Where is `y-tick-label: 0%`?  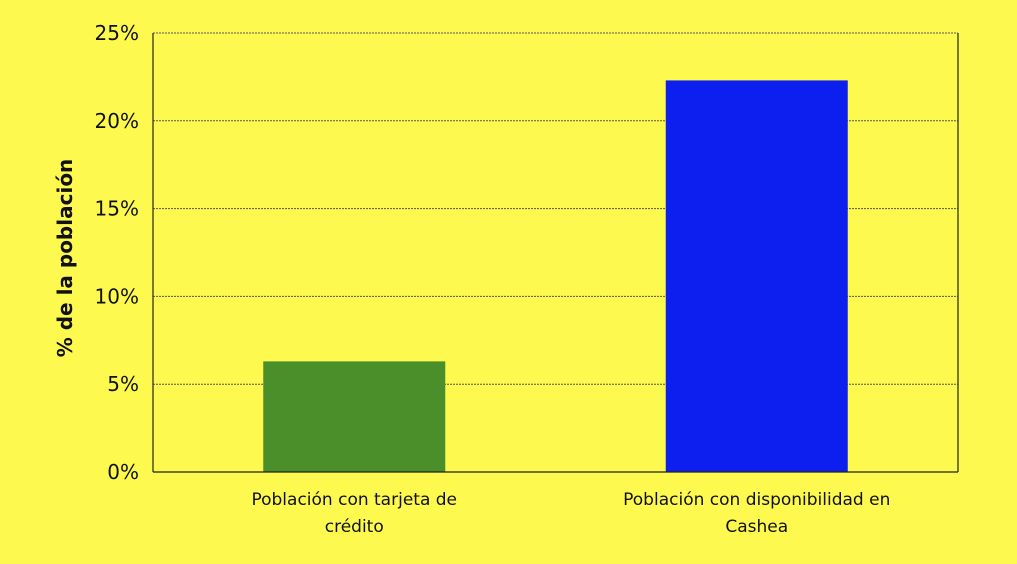 y-tick-label: 0% is located at coordinates (123, 472).